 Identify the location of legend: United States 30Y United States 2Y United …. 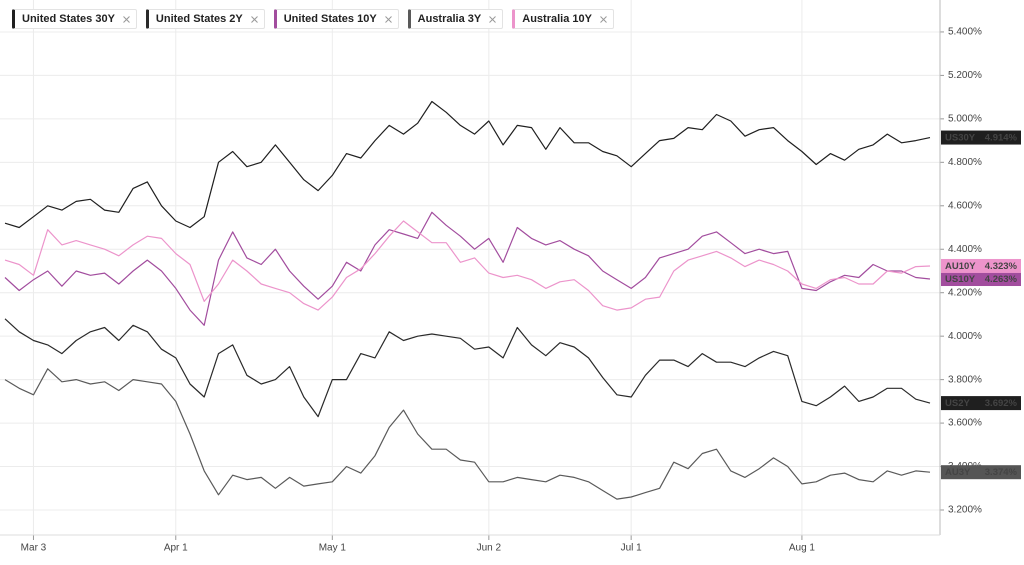
(313, 19).